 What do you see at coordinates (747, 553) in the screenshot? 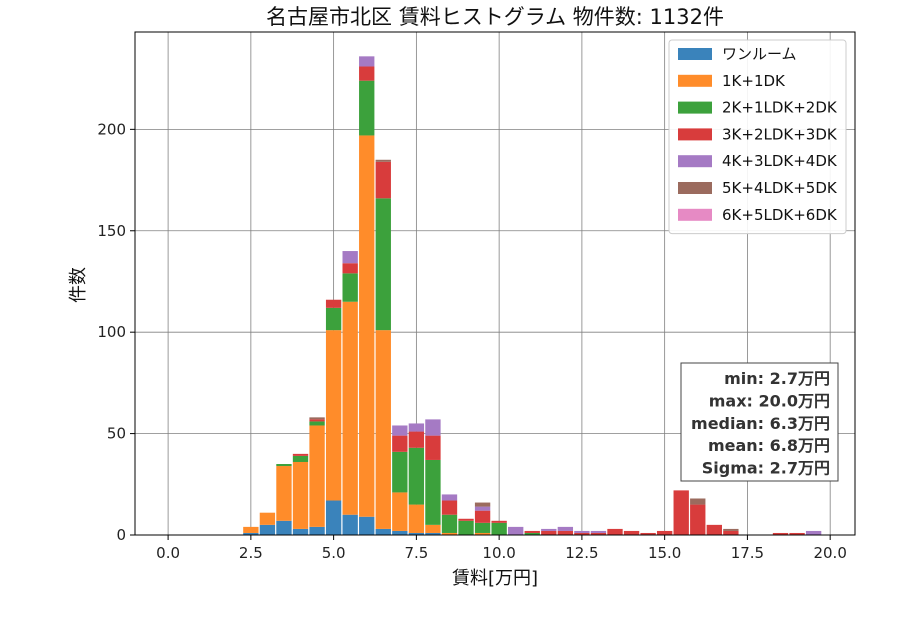
I see `x-tick-label: 17.5` at bounding box center [747, 553].